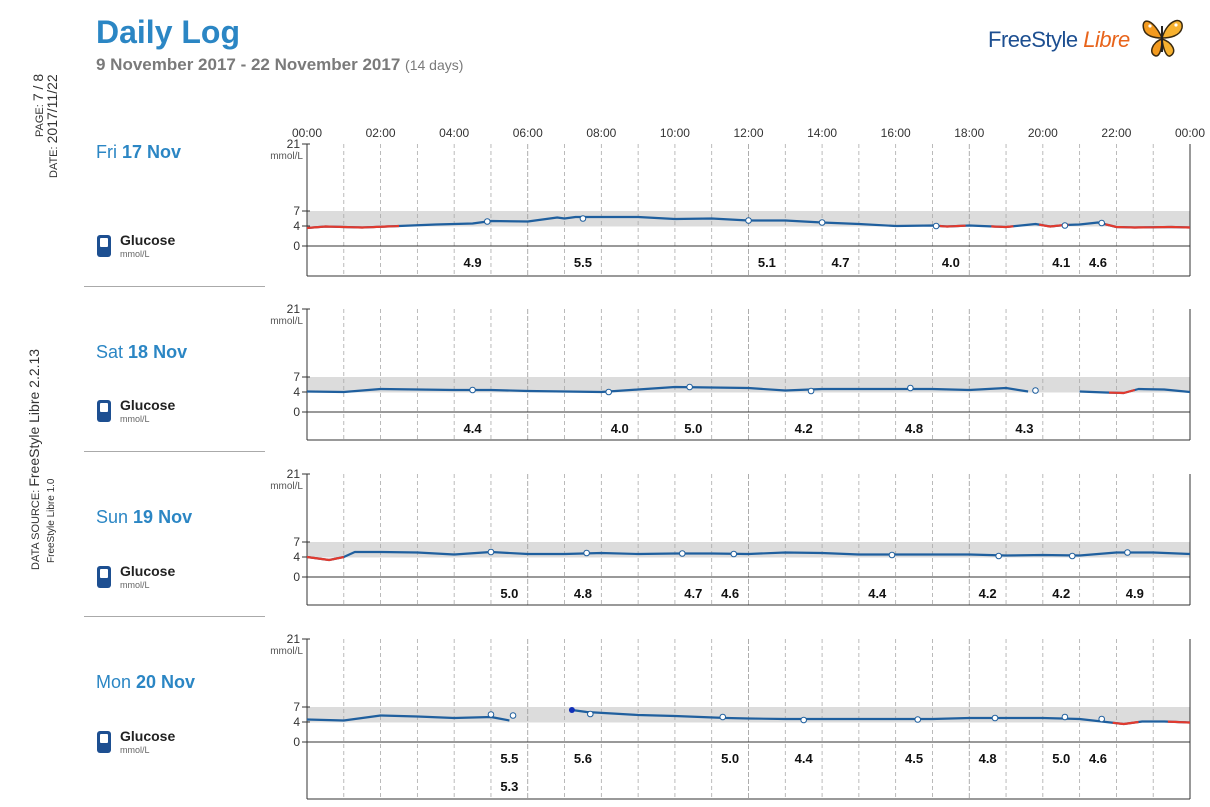  What do you see at coordinates (571, 710) in the screenshot?
I see `manual-marker` at bounding box center [571, 710].